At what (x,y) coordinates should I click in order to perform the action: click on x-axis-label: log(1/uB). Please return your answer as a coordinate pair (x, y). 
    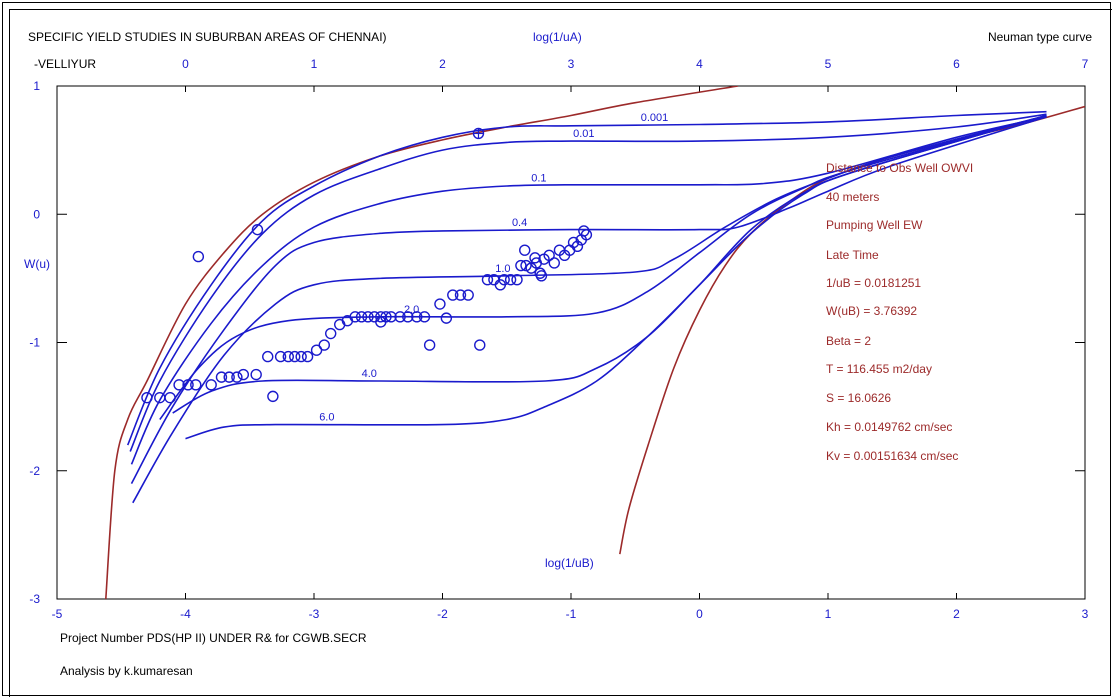
    Looking at the image, I should click on (569, 563).